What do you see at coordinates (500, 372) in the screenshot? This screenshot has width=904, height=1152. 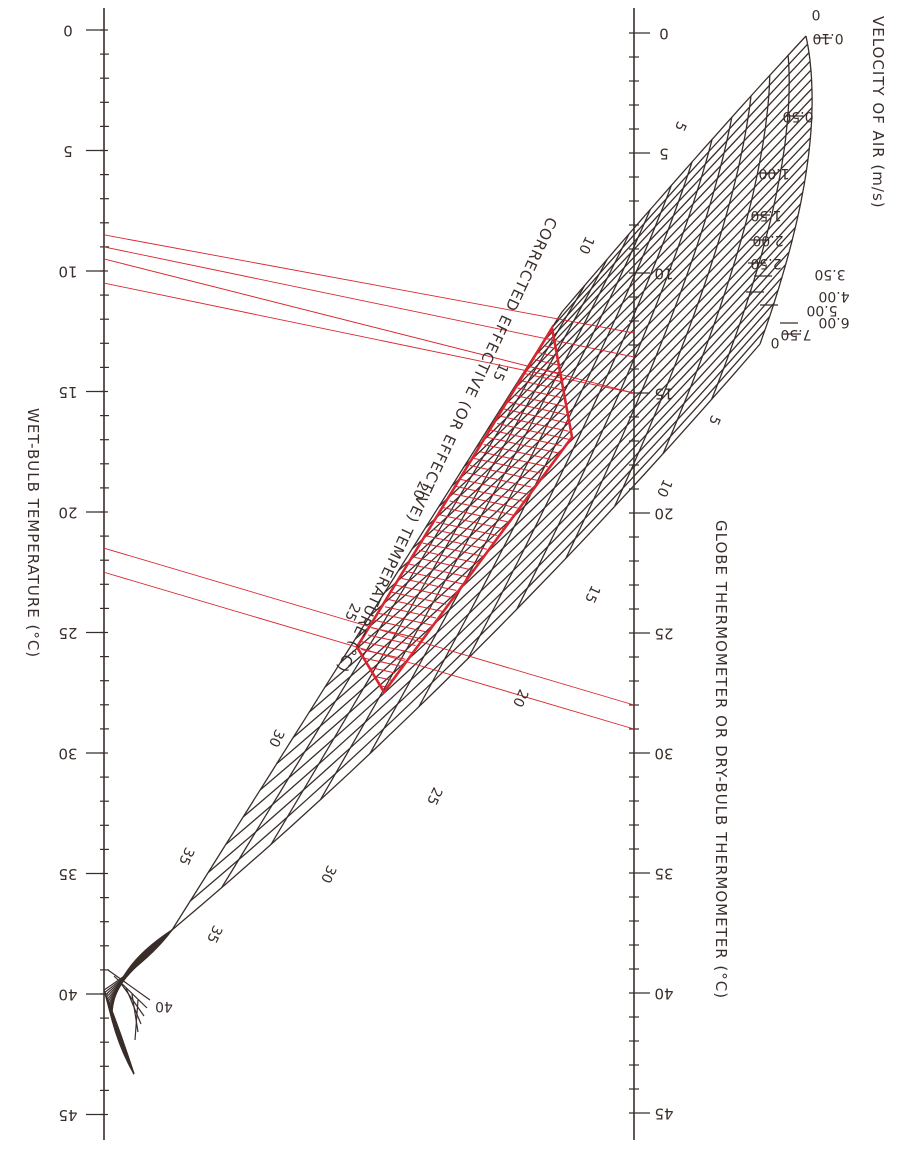 I see `et-upper-label: 15` at bounding box center [500, 372].